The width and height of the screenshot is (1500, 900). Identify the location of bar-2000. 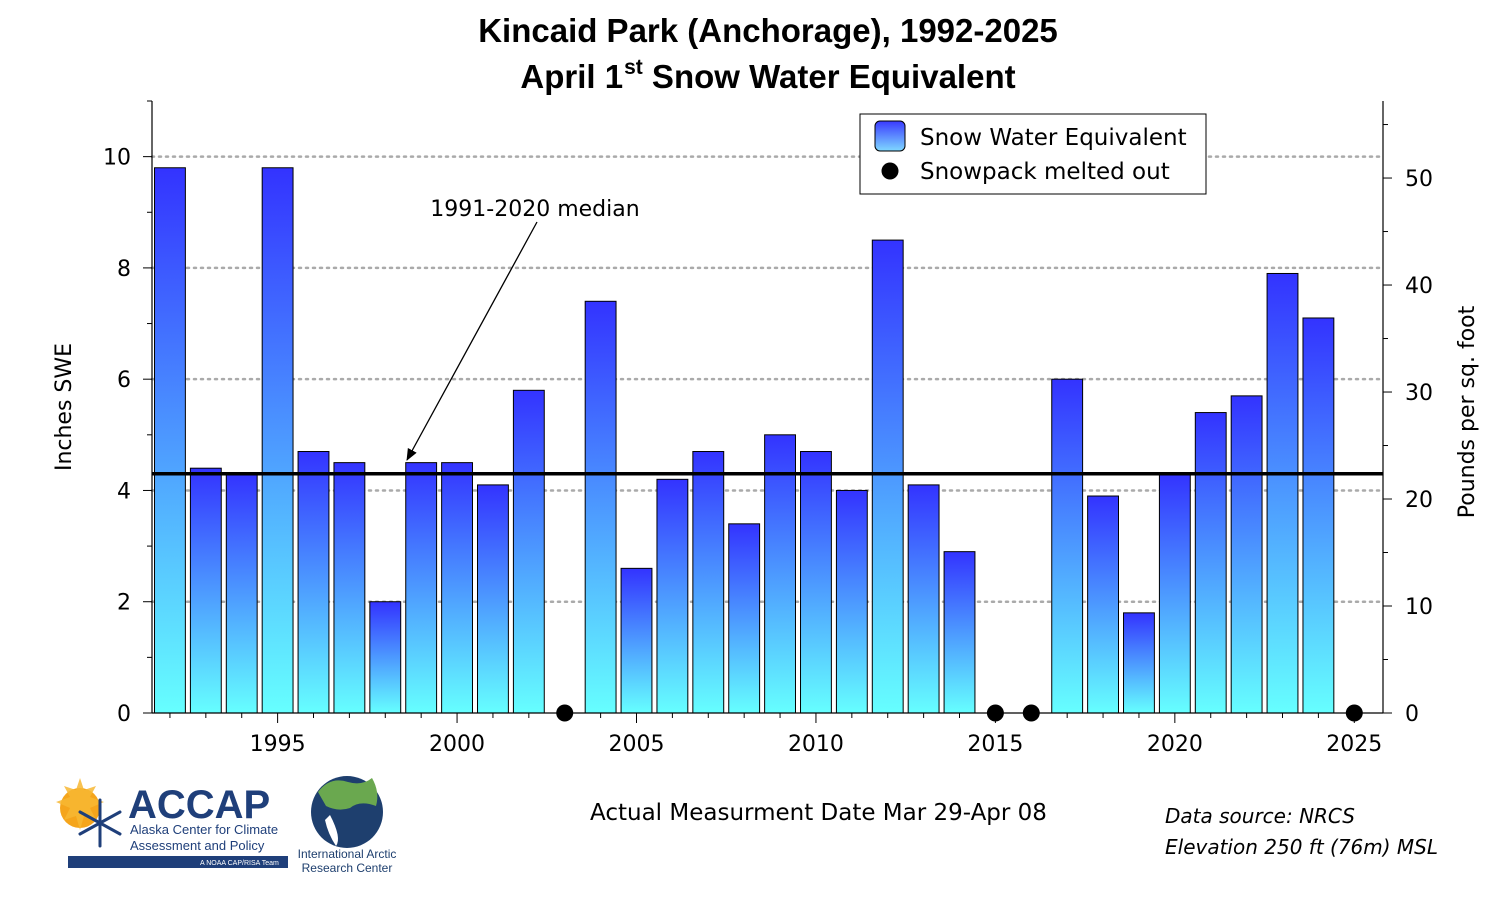
(457, 588).